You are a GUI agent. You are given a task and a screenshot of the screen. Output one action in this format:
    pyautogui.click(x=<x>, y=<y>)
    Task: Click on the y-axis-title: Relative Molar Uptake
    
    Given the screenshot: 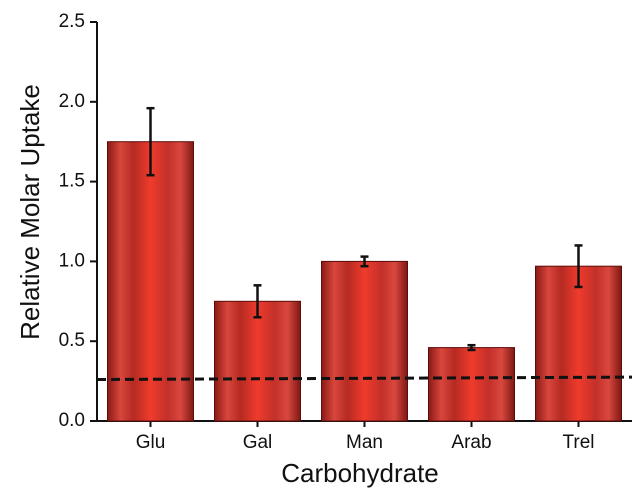 What is the action you would take?
    pyautogui.click(x=30, y=212)
    